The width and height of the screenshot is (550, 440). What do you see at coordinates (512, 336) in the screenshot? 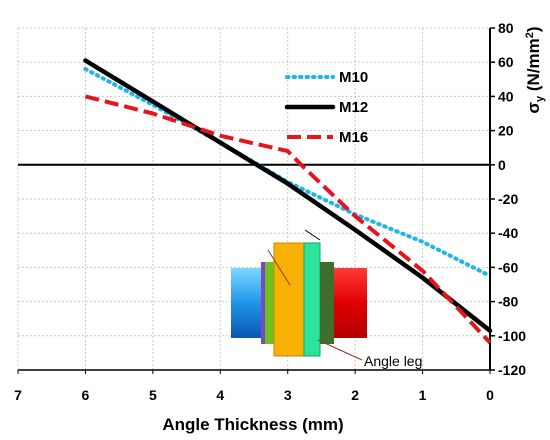
I see `y-tick-label: -100` at bounding box center [512, 336].